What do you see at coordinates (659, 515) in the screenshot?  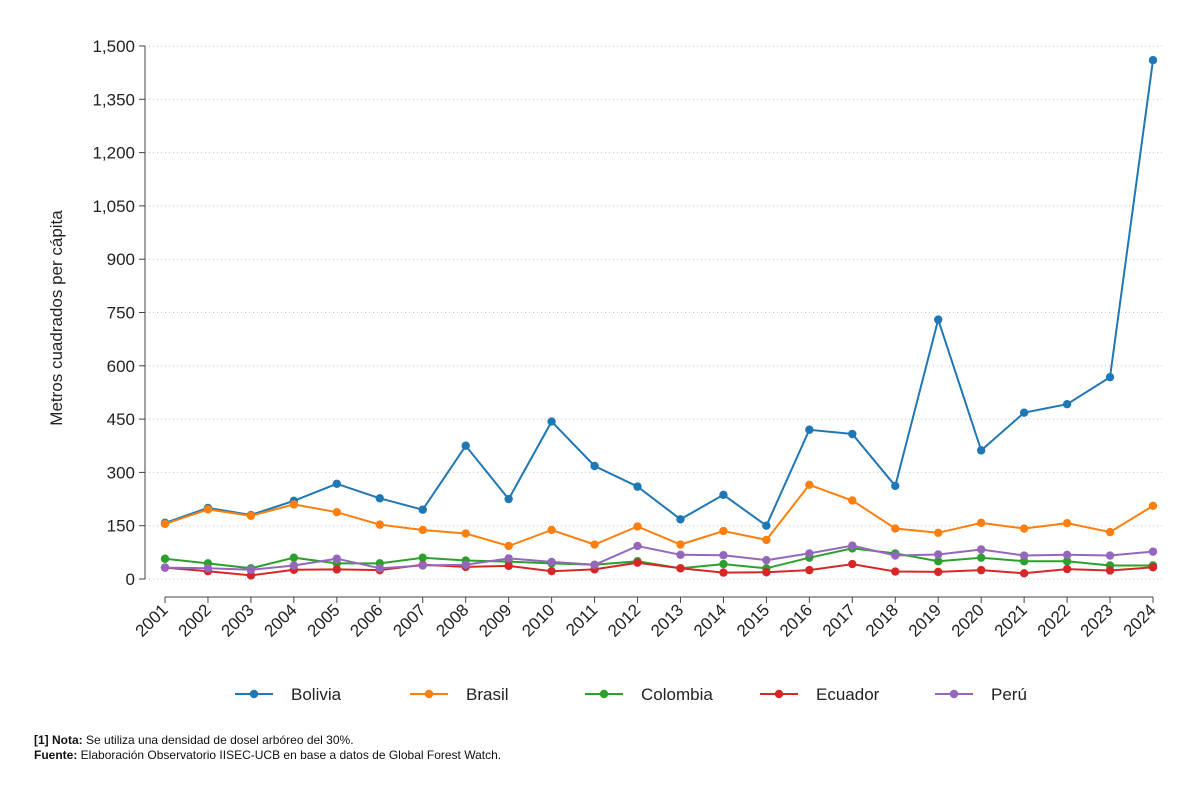 I see `series-brasil` at bounding box center [659, 515].